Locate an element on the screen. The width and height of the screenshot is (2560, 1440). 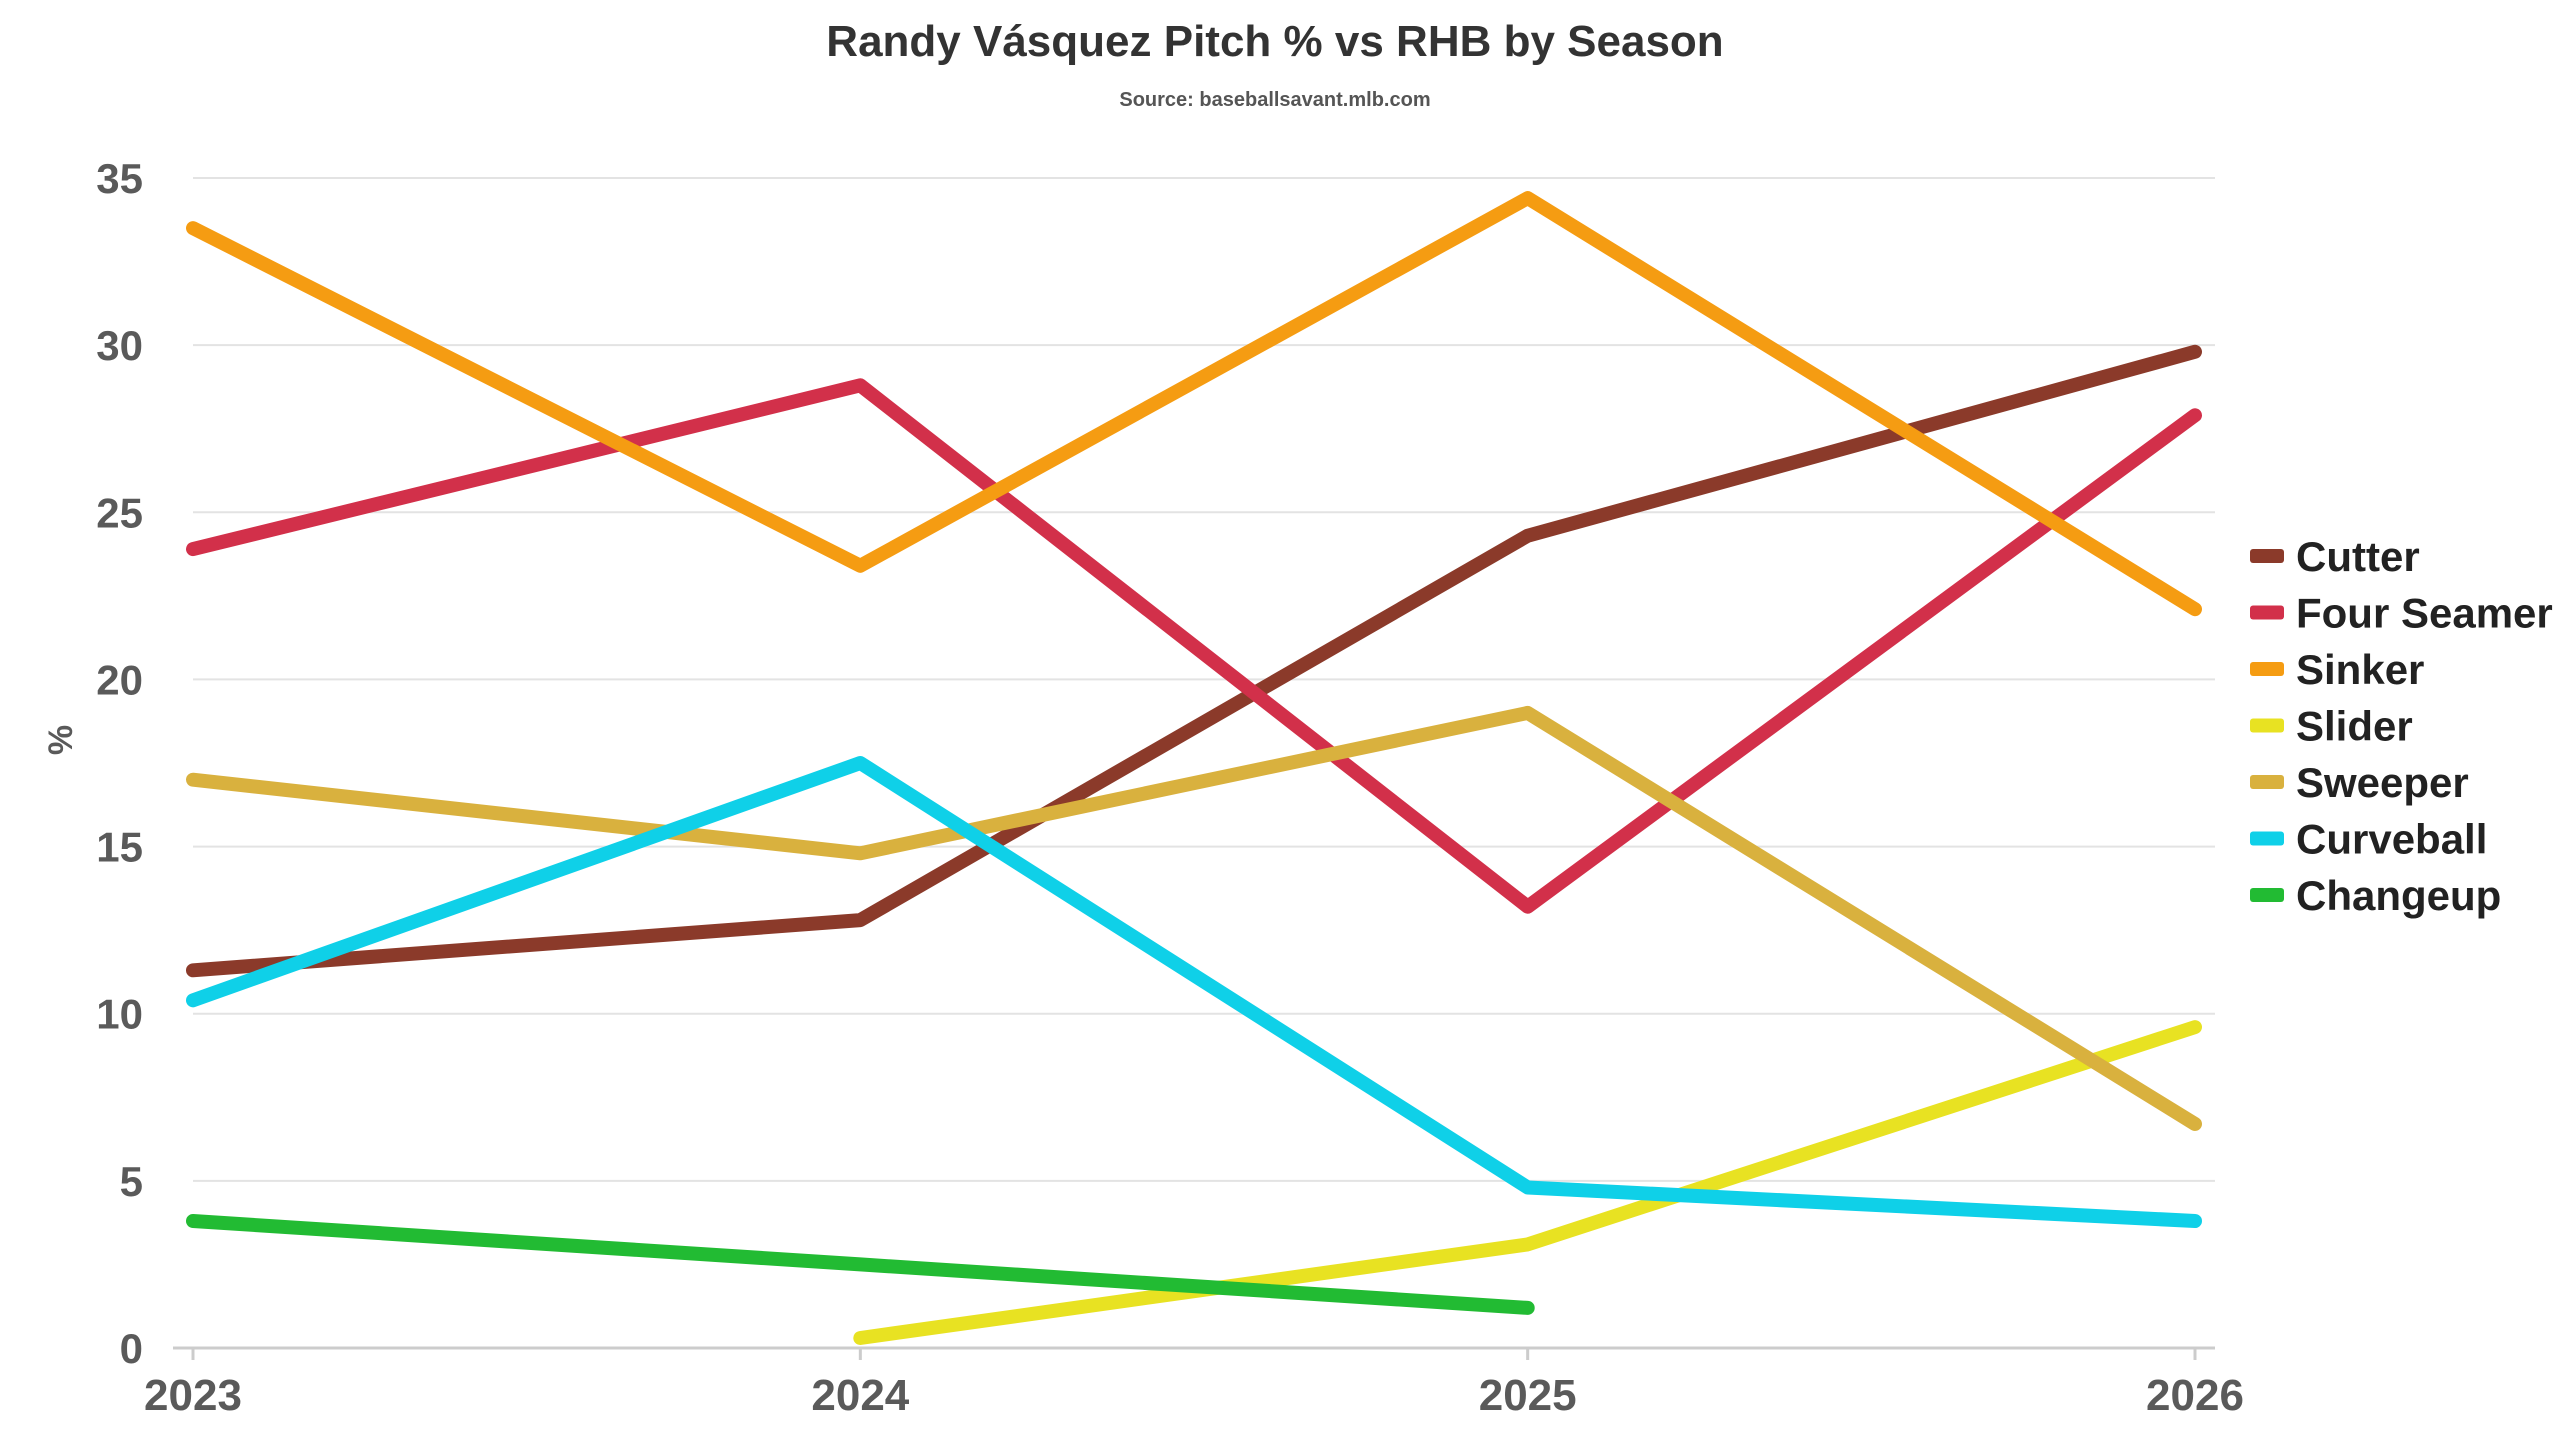
legend-label-four-seamer: Four Seamer is located at coordinates (2424, 613).